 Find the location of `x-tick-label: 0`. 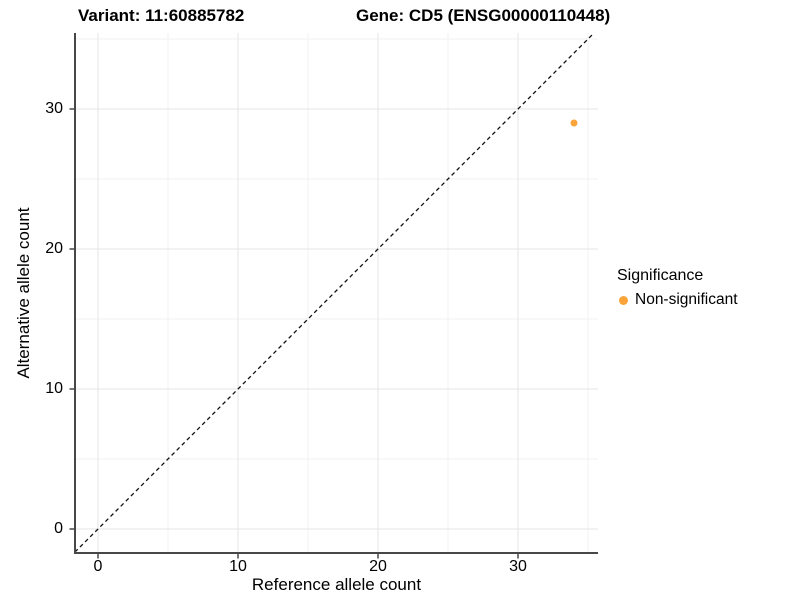

x-tick-label: 0 is located at coordinates (98, 566).